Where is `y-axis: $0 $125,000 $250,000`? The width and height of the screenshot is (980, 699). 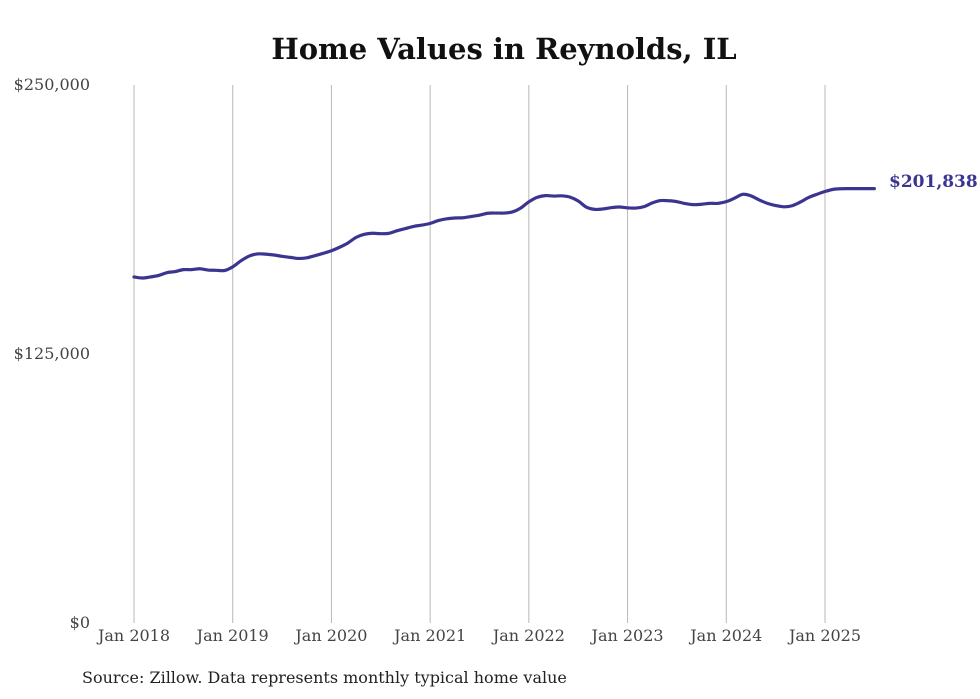 y-axis: $0 $125,000 $250,000 is located at coordinates (52, 353).